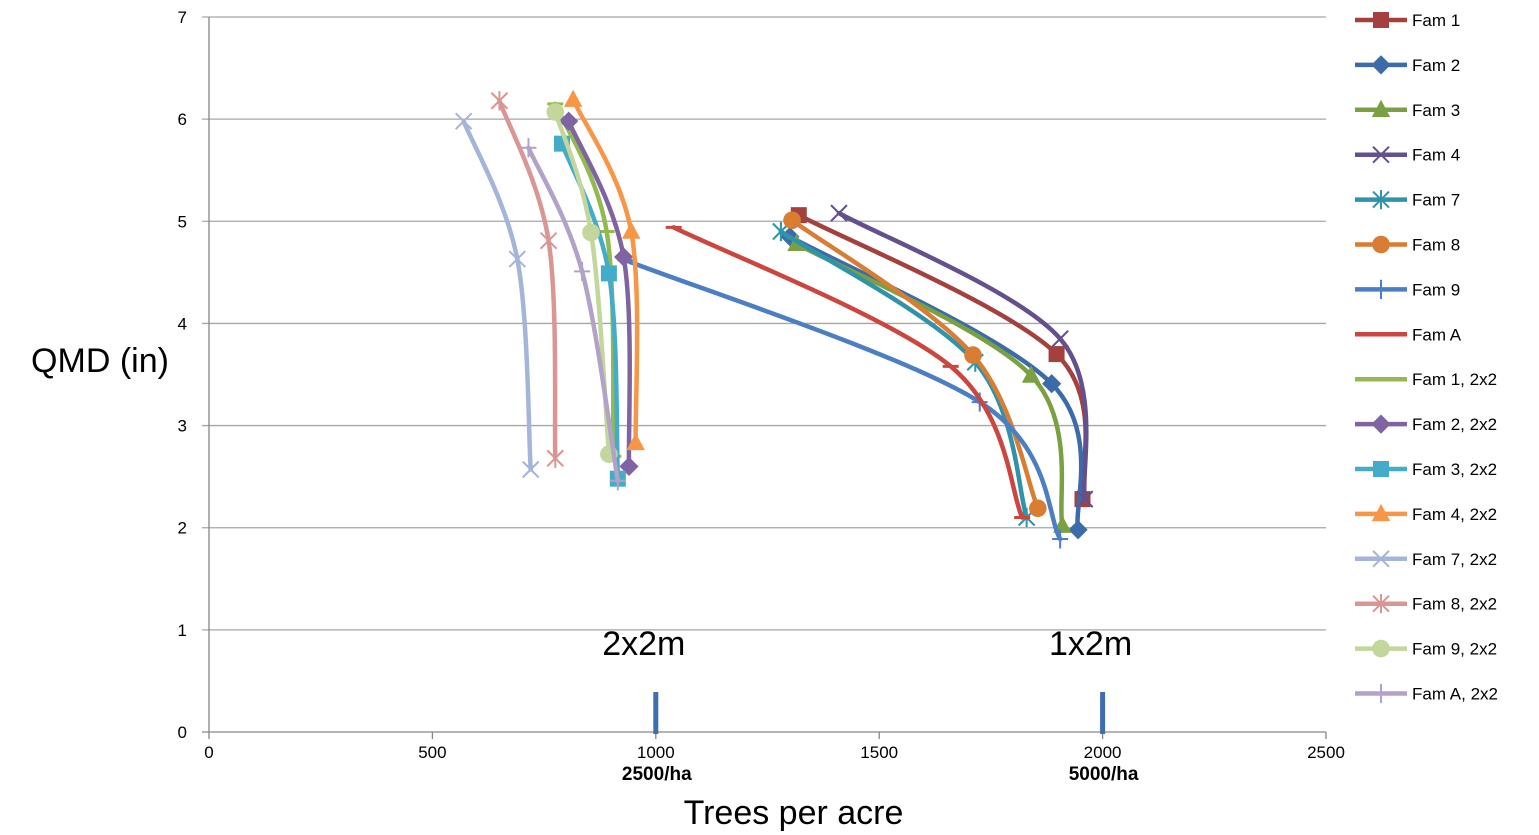  I want to click on legend-entry: Fam 2, 2x2, so click(1426, 424).